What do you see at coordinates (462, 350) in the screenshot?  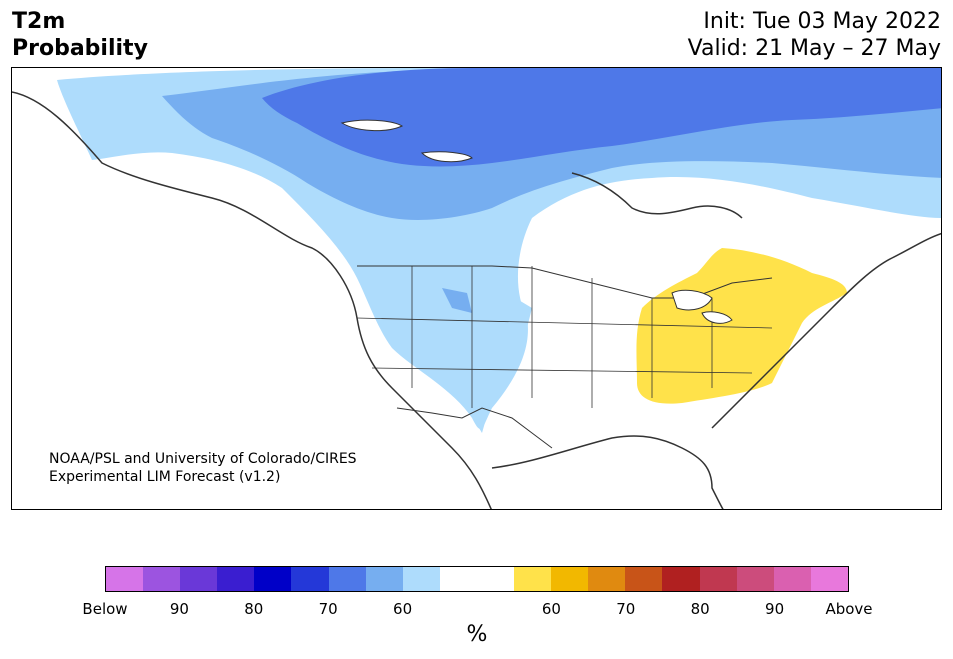 I see `below-60-west-lobe` at bounding box center [462, 350].